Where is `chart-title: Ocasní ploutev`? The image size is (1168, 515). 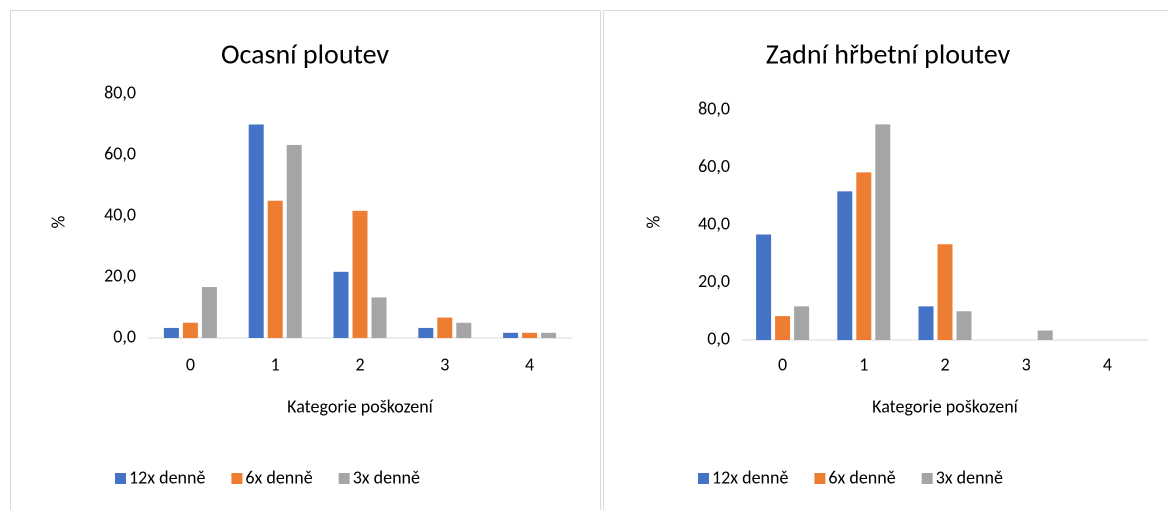 chart-title: Ocasní ploutev is located at coordinates (305, 54).